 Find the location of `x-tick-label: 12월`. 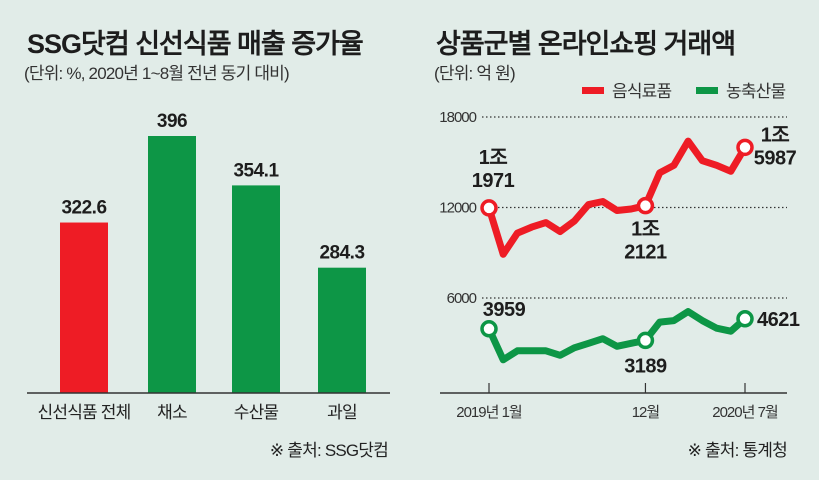

x-tick-label: 12월 is located at coordinates (646, 412).